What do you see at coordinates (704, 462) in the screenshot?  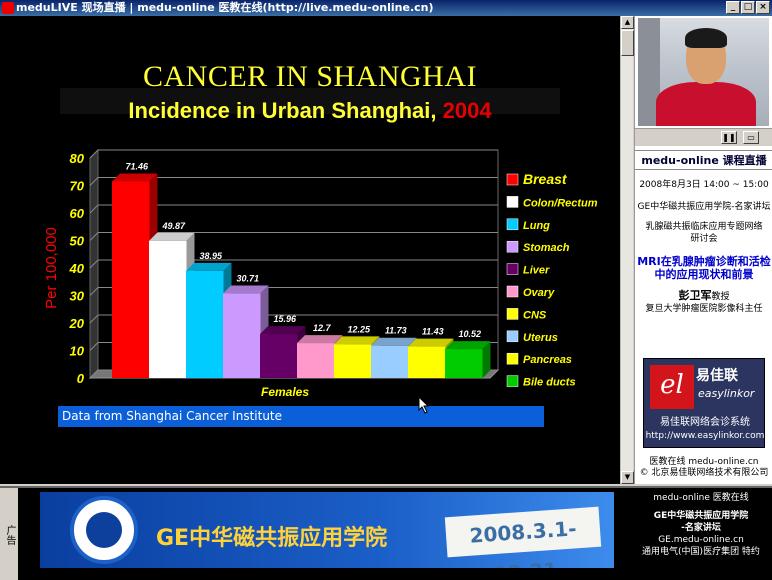 I see `credit-site: 医教在线 medu-online.cn` at bounding box center [704, 462].